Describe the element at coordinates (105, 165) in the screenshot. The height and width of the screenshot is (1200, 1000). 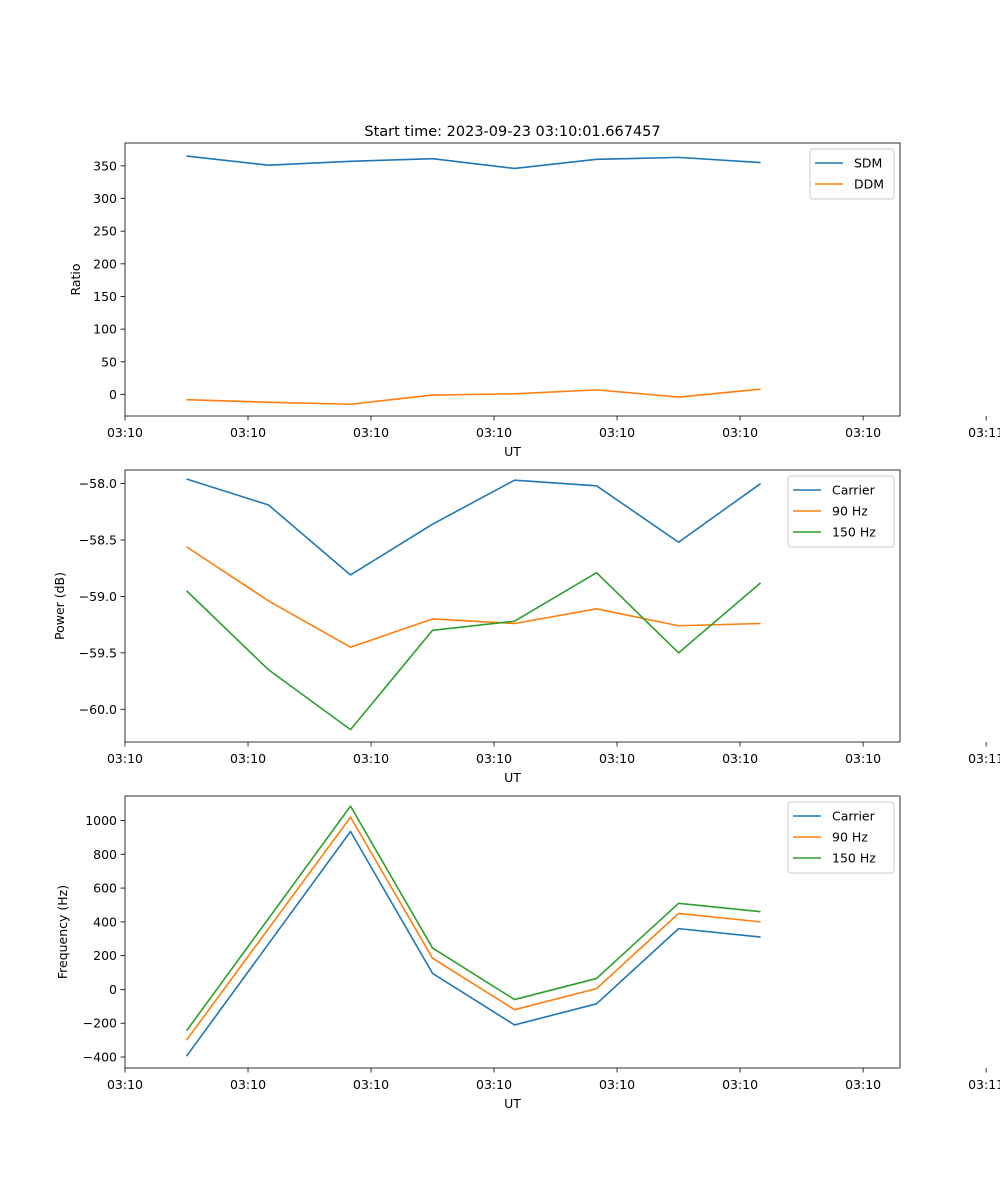
I see `y-tick-label: 350` at that location.